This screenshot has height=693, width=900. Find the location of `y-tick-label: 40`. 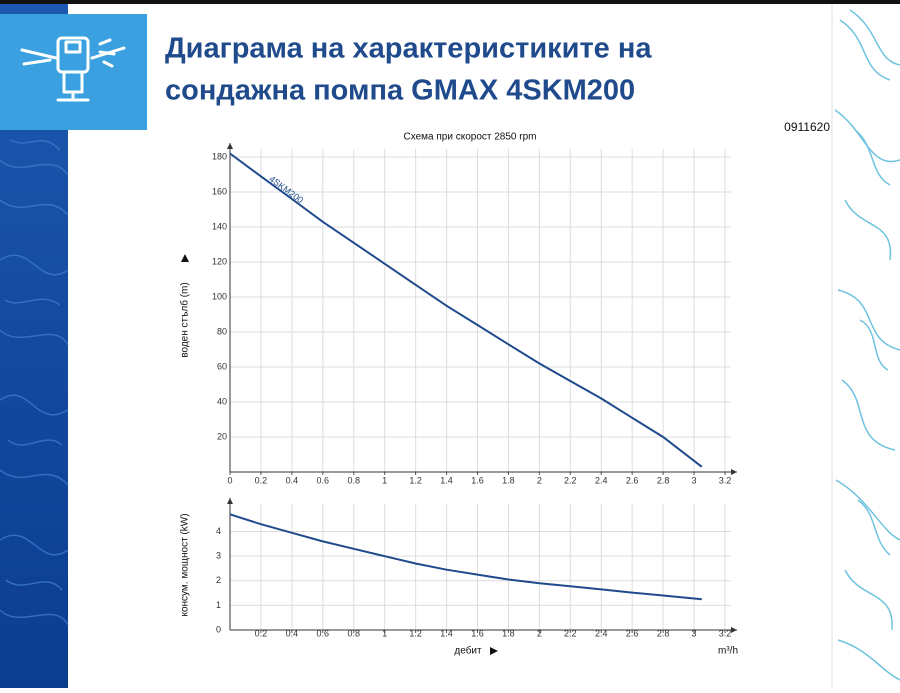

y-tick-label: 40 is located at coordinates (222, 401).